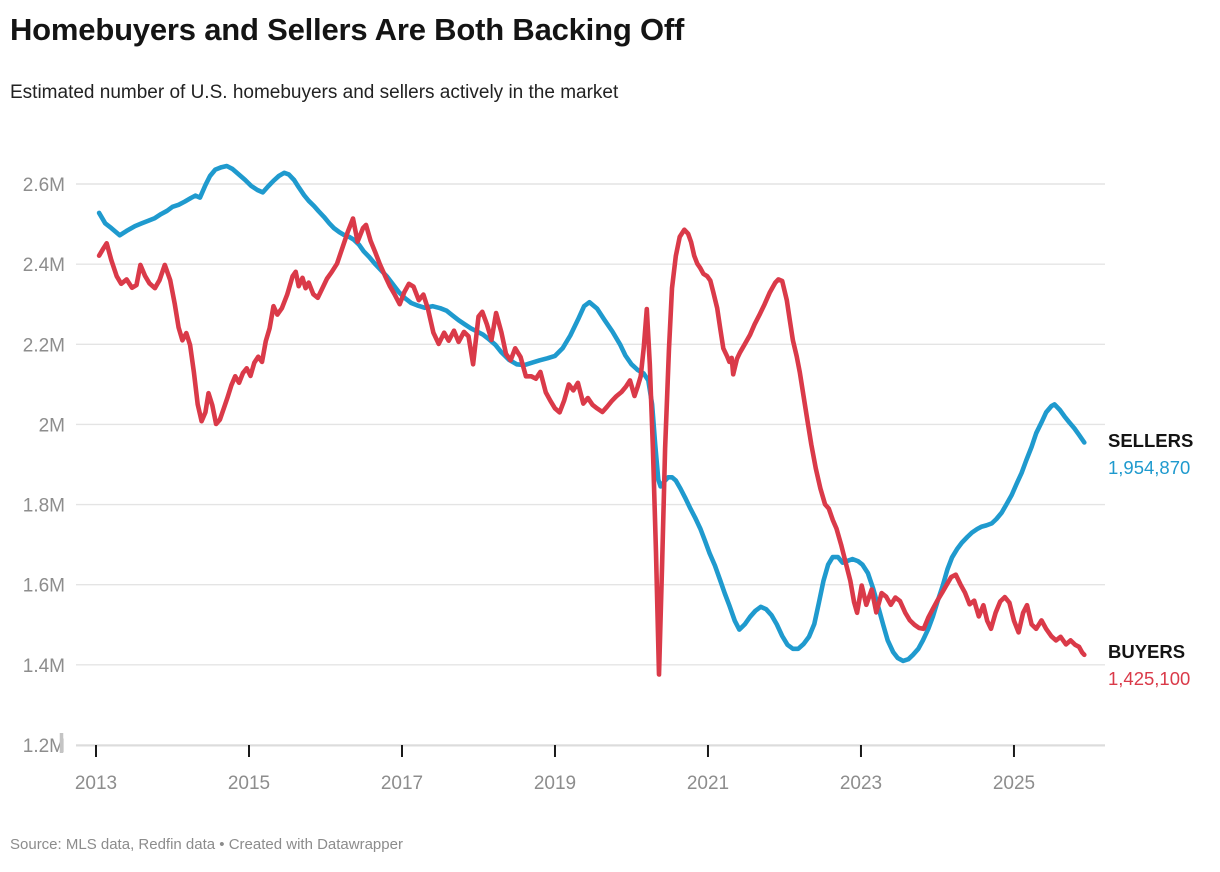  I want to click on y-axis-label: 2.4M, so click(44, 265).